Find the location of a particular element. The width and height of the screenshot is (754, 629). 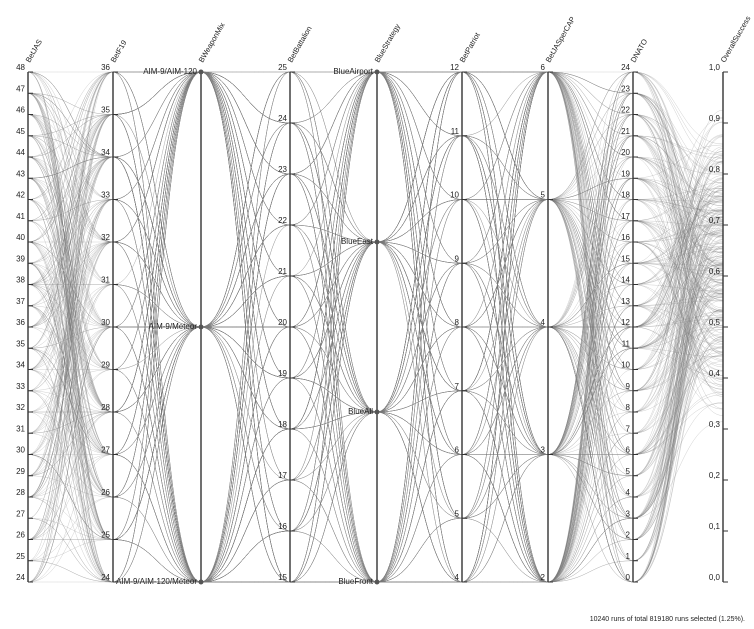

category-label: BlueFront is located at coordinates (355, 581).